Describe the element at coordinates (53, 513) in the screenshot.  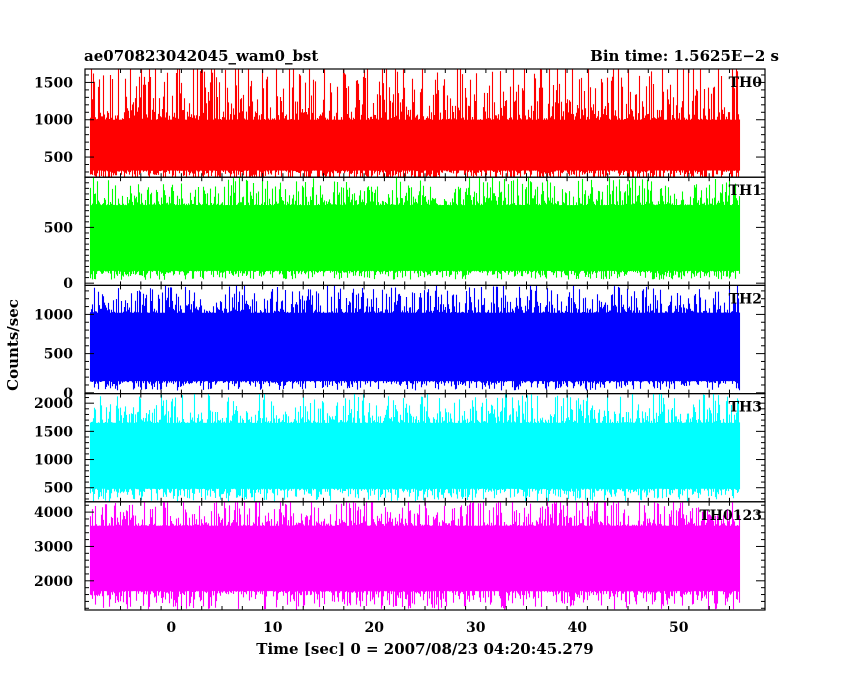
I see `y-tick-label: 4000` at that location.